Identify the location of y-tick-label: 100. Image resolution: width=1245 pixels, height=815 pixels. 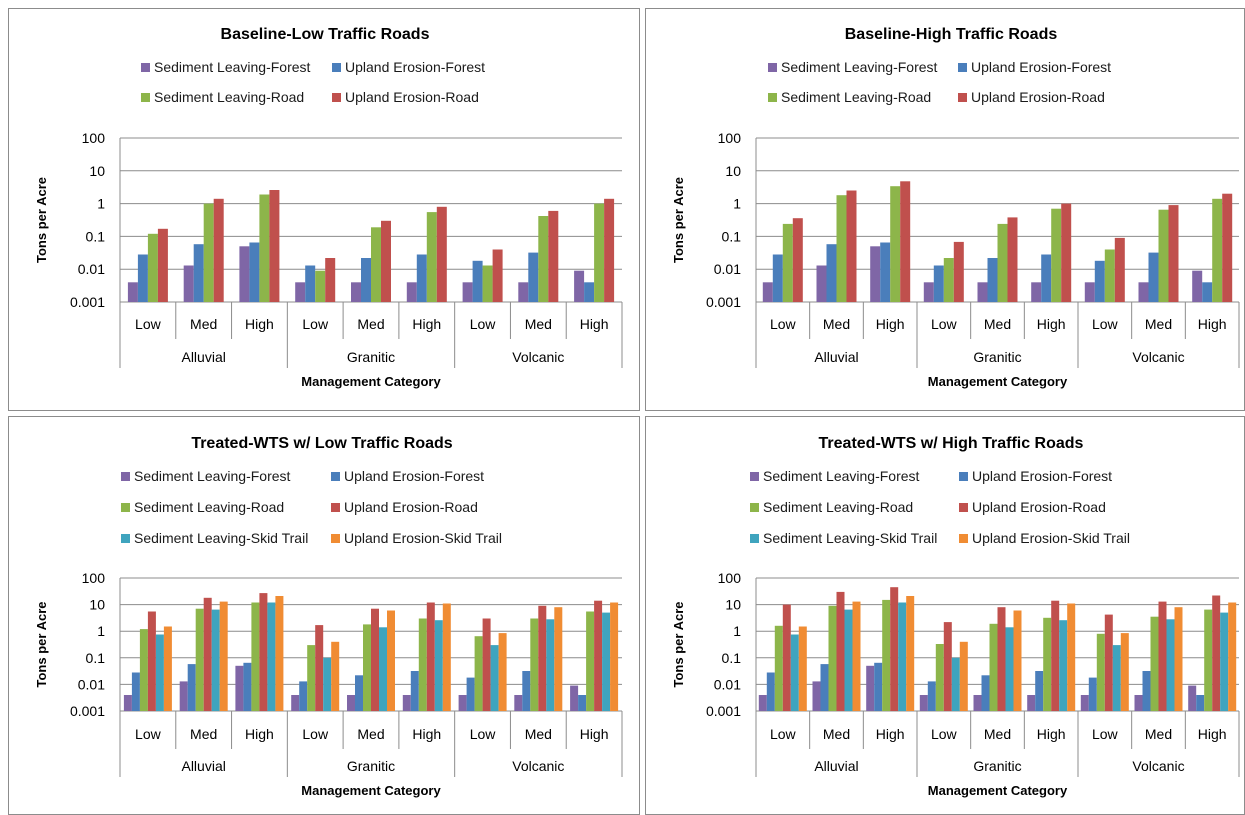
(730, 578).